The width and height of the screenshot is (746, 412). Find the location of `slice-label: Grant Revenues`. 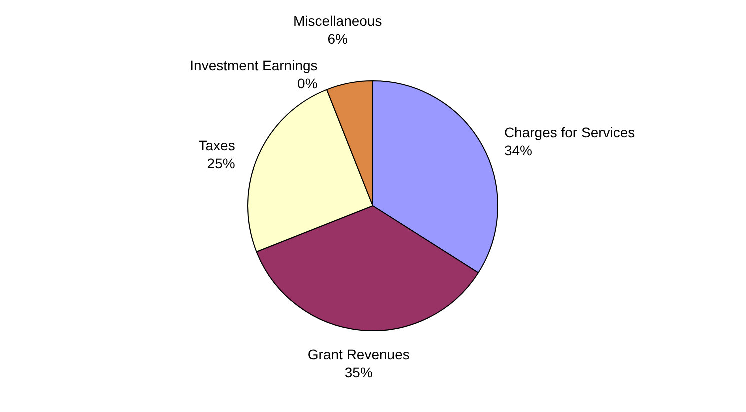

slice-label: Grant Revenues is located at coordinates (359, 354).